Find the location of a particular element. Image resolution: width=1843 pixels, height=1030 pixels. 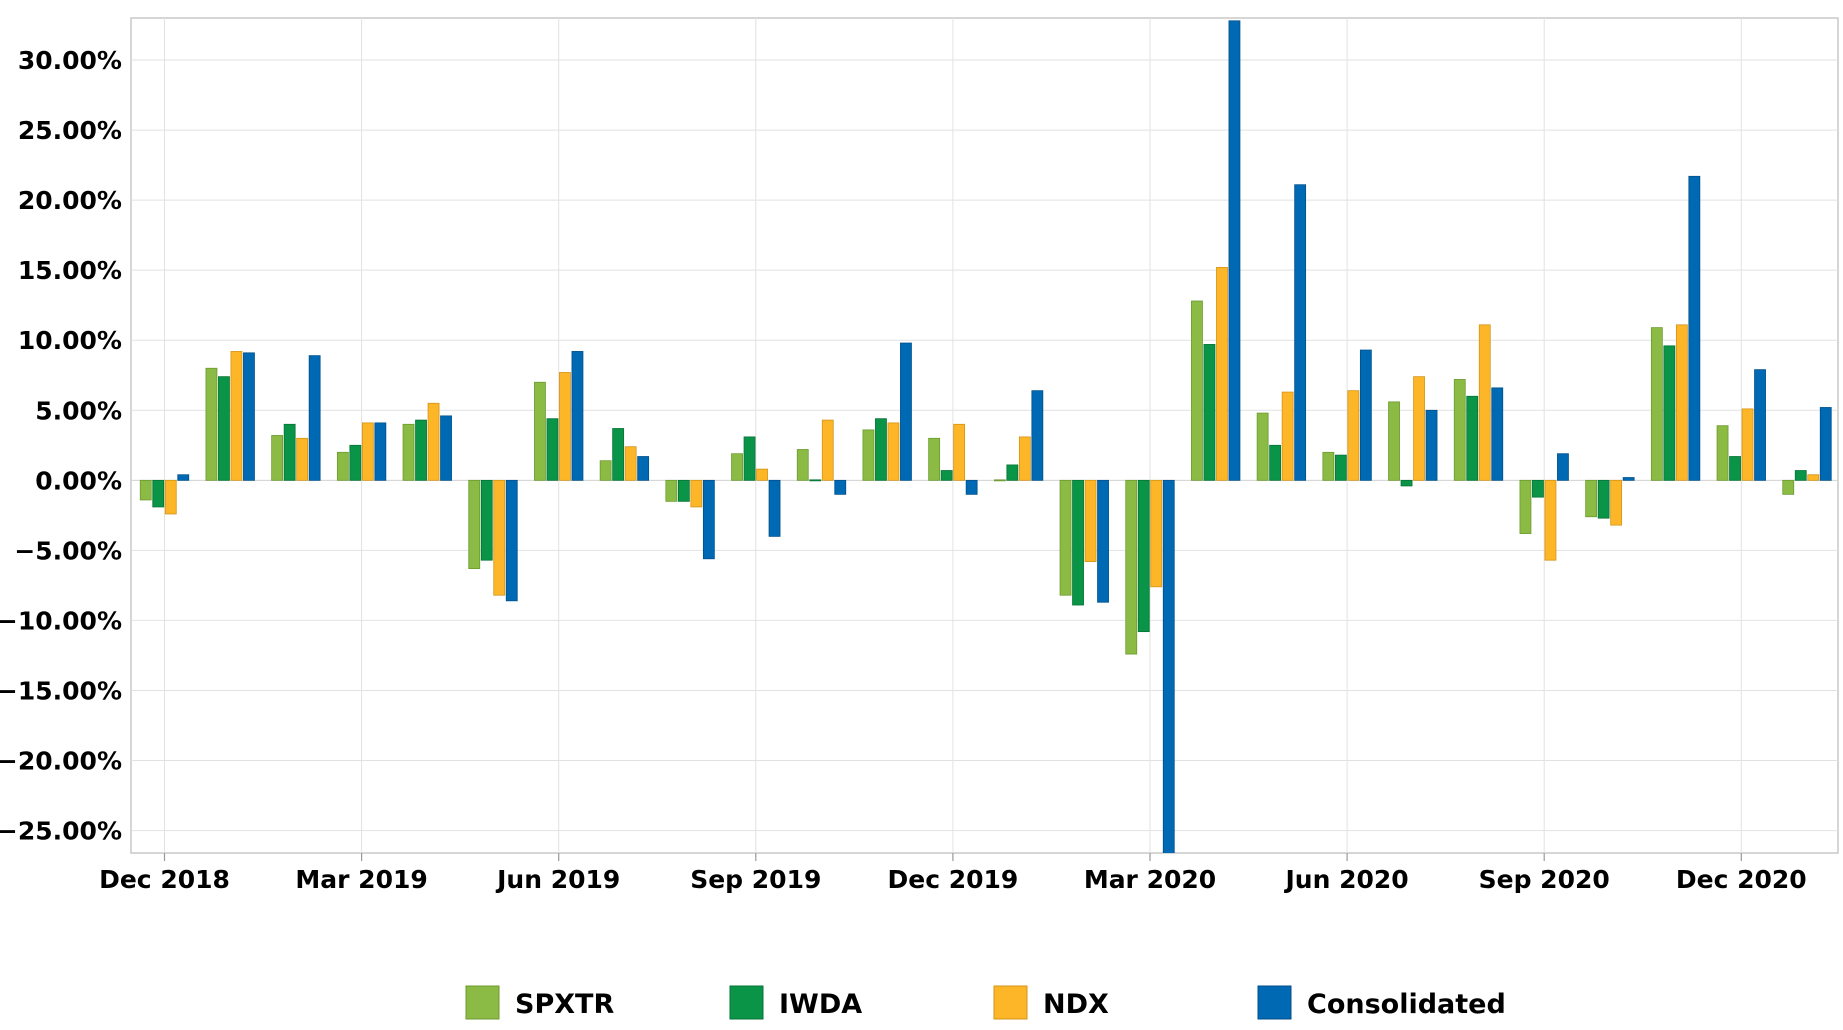

legend-item-iwda: IWDA is located at coordinates (795, 1002).